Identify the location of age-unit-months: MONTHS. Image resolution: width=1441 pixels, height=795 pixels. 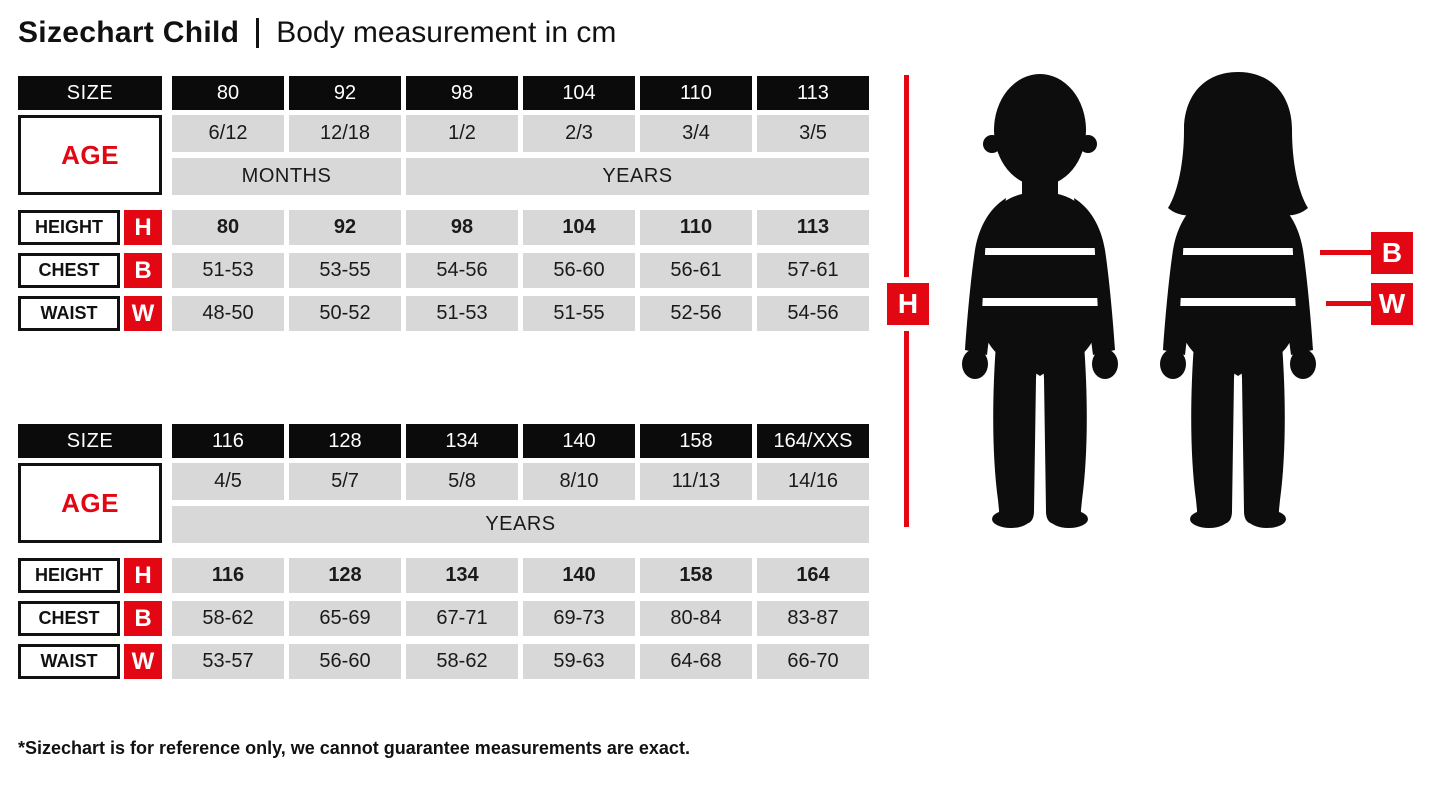
(286, 176).